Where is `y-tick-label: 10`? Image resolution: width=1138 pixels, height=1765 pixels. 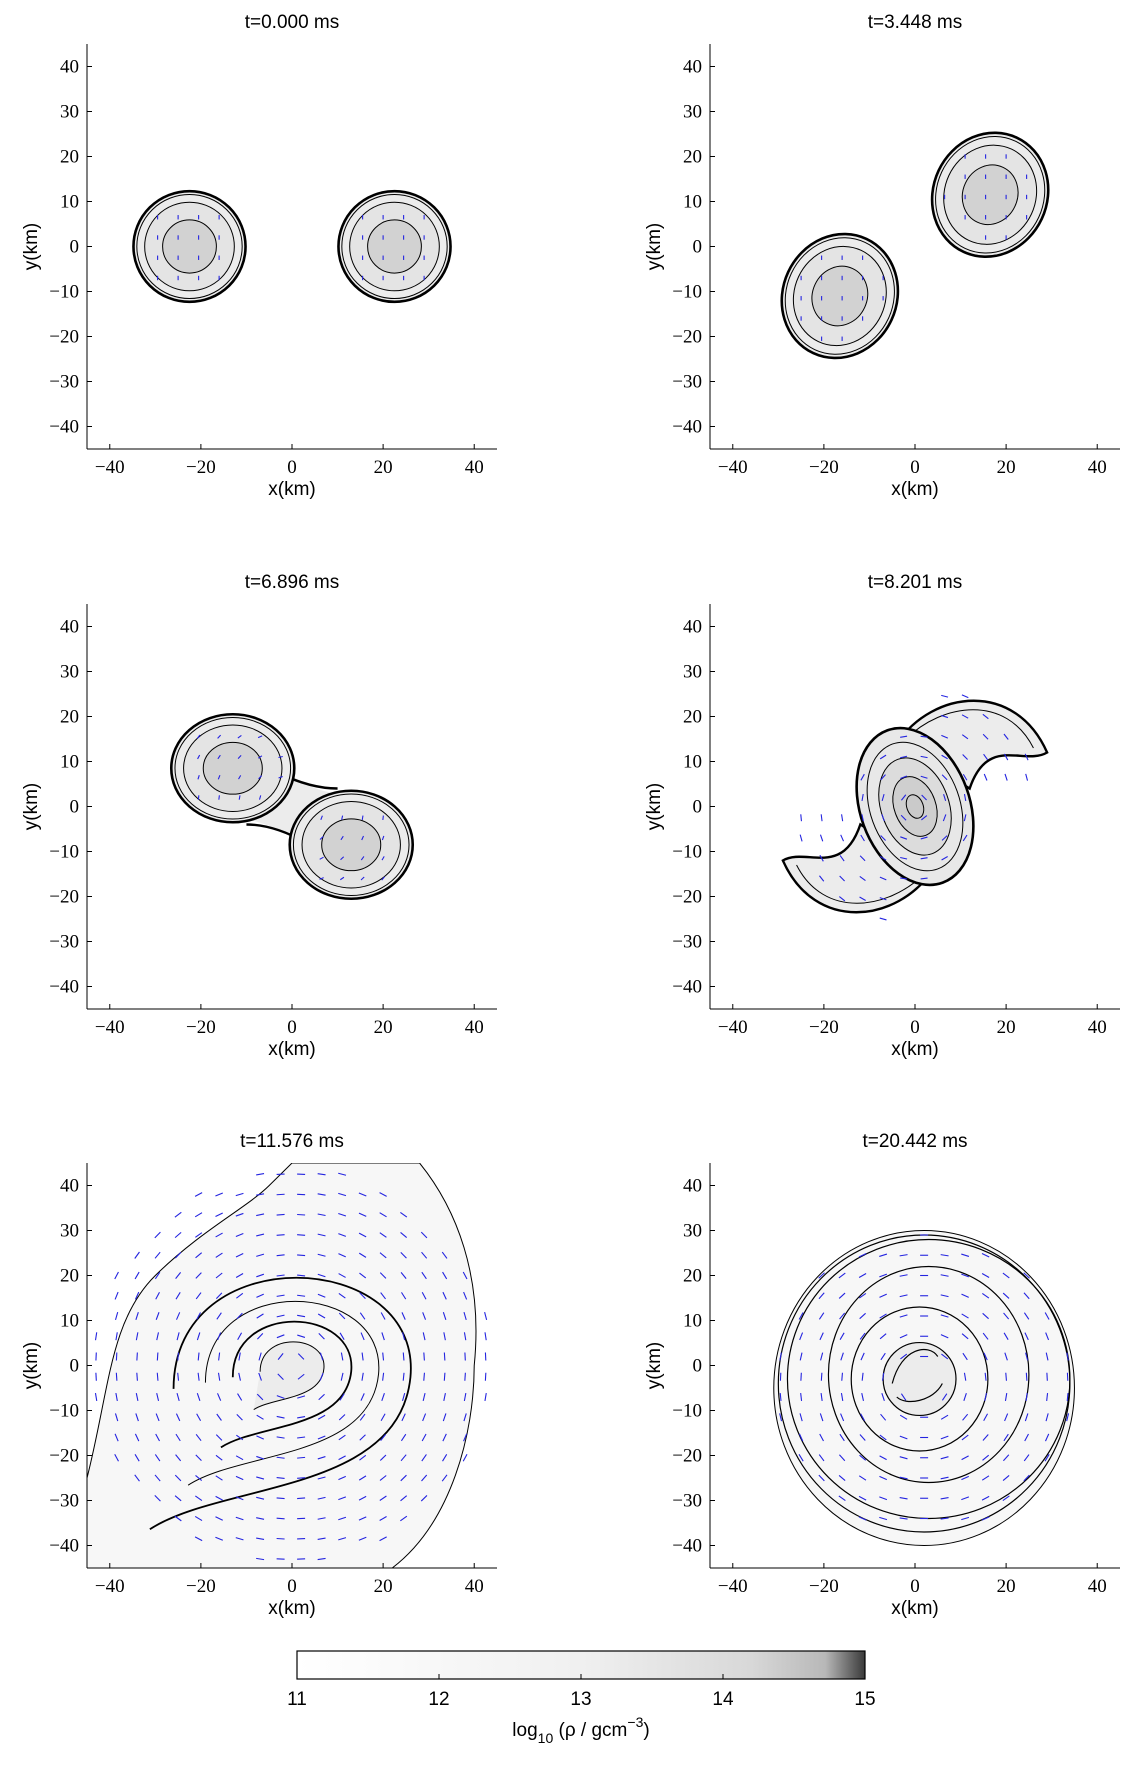
y-tick-label: 10 is located at coordinates (69, 762).